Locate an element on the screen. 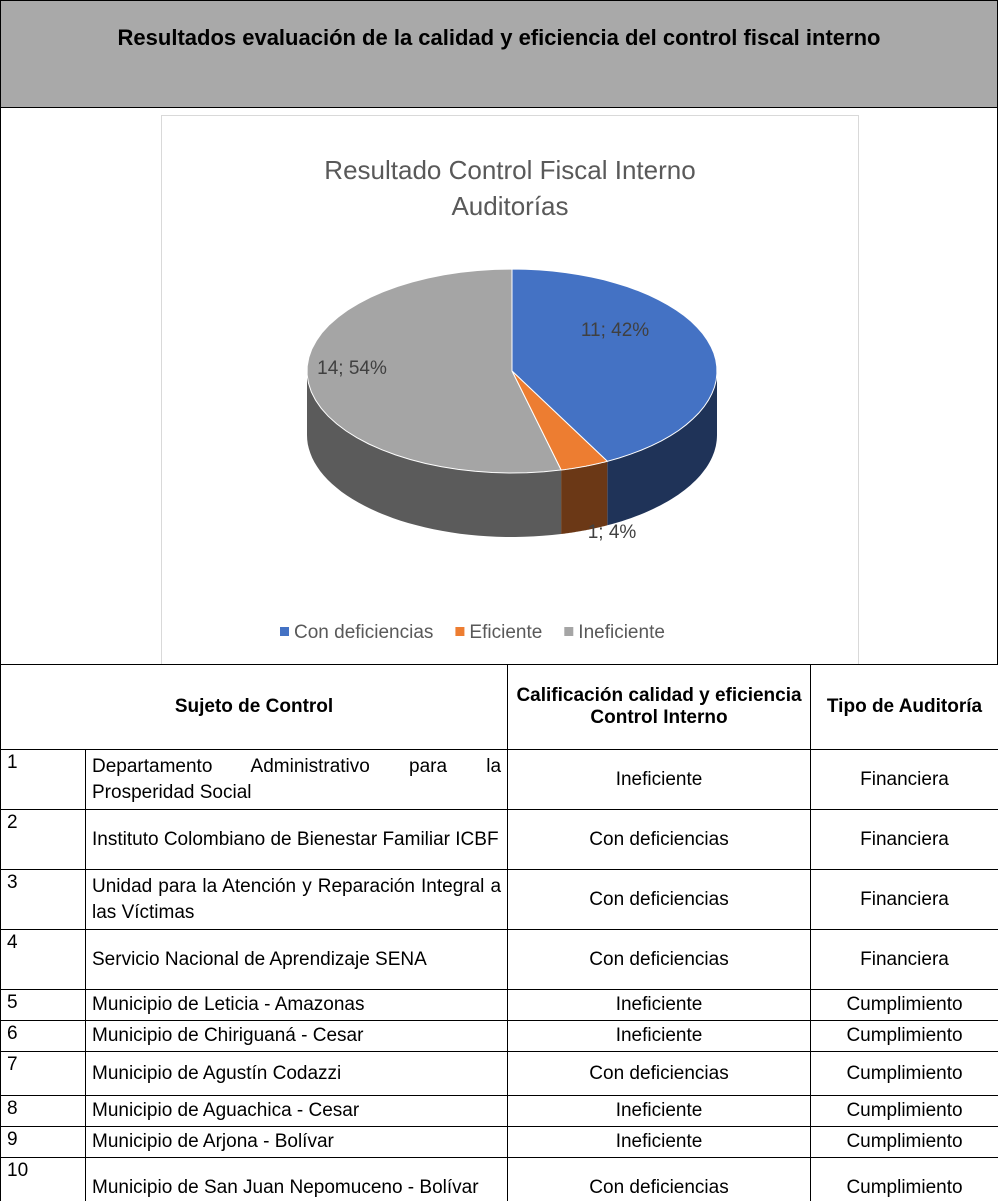 The width and height of the screenshot is (998, 1201). column-header: Sujeto de Control is located at coordinates (254, 707).